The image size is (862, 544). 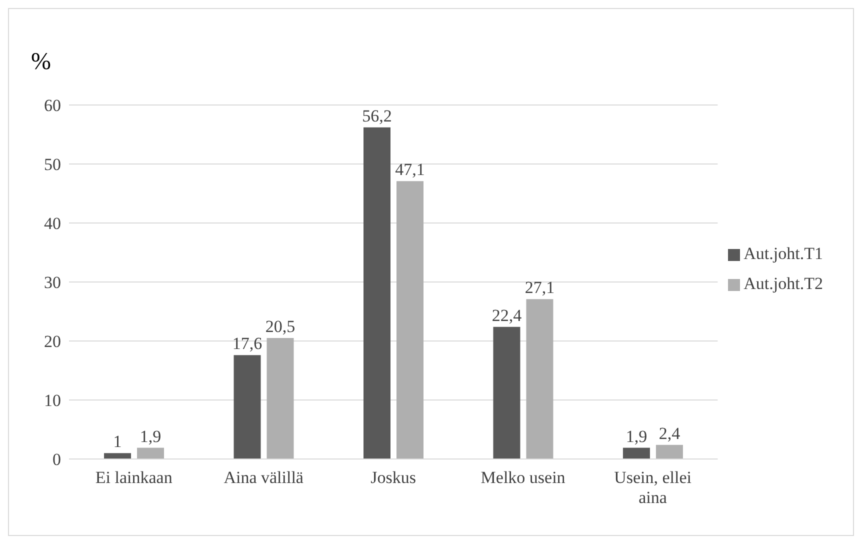 What do you see at coordinates (410, 170) in the screenshot?
I see `data-label: 47,1` at bounding box center [410, 170].